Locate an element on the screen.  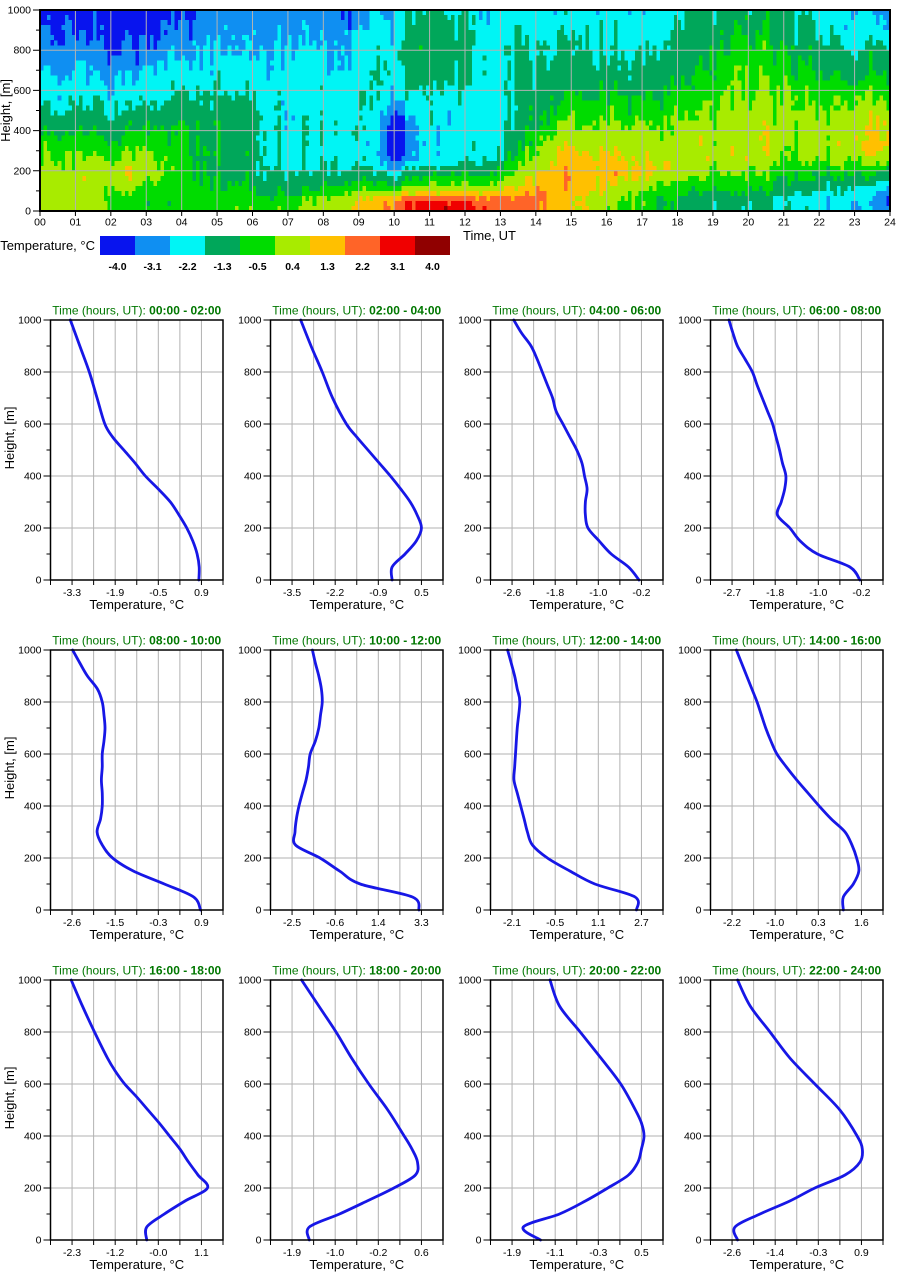
svg-text:Time (hours, UT): 18:00 - 20:0: Time (hours, UT): 18:00 - 20:00 is located at coordinates (356, 971).